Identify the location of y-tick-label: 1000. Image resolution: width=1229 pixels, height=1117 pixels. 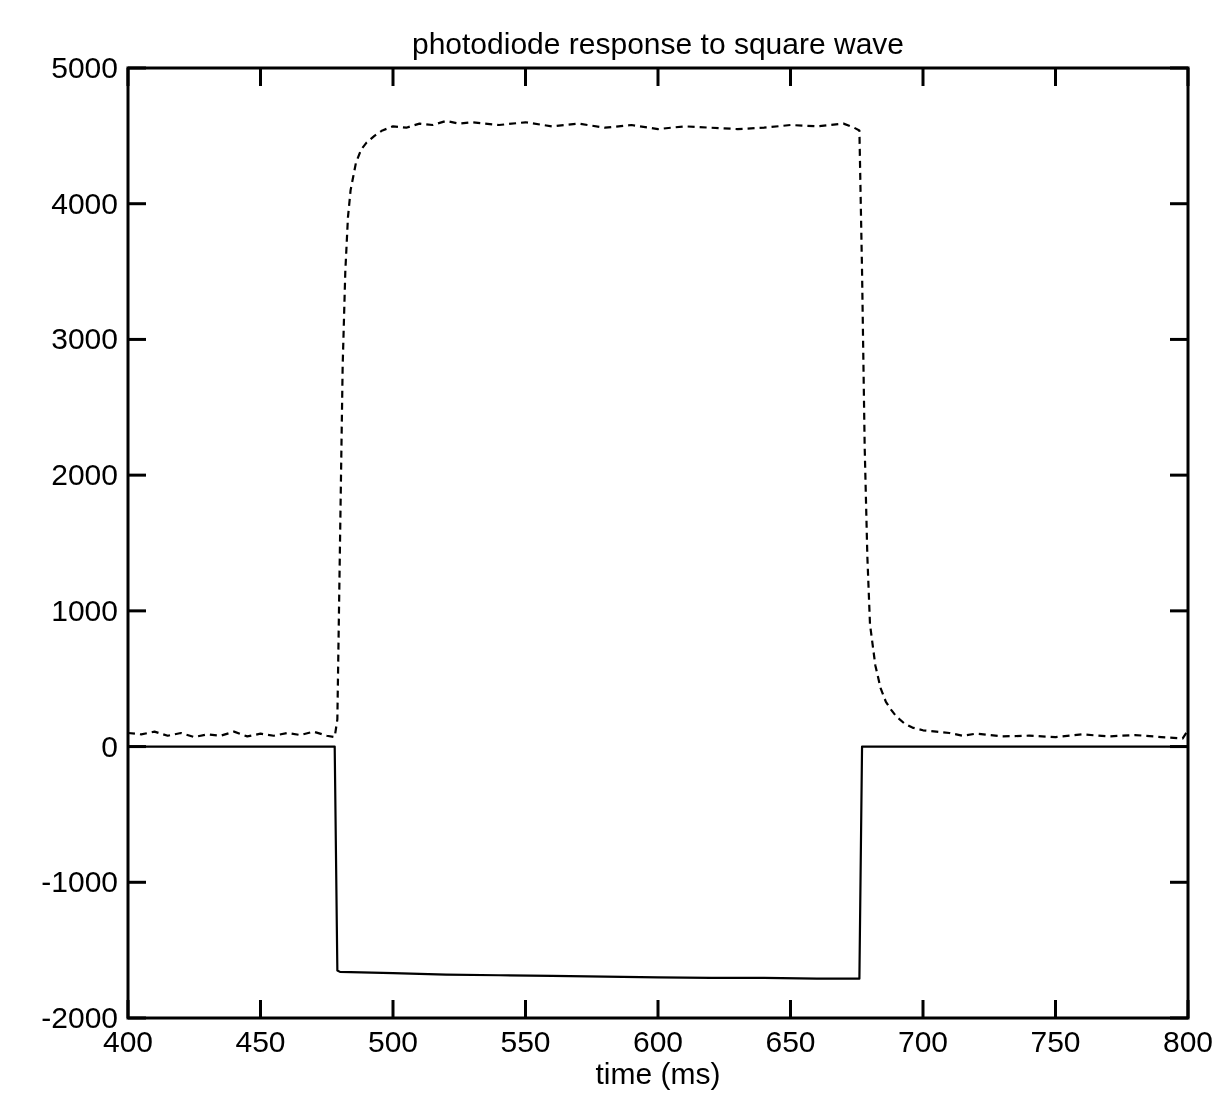
(84, 610).